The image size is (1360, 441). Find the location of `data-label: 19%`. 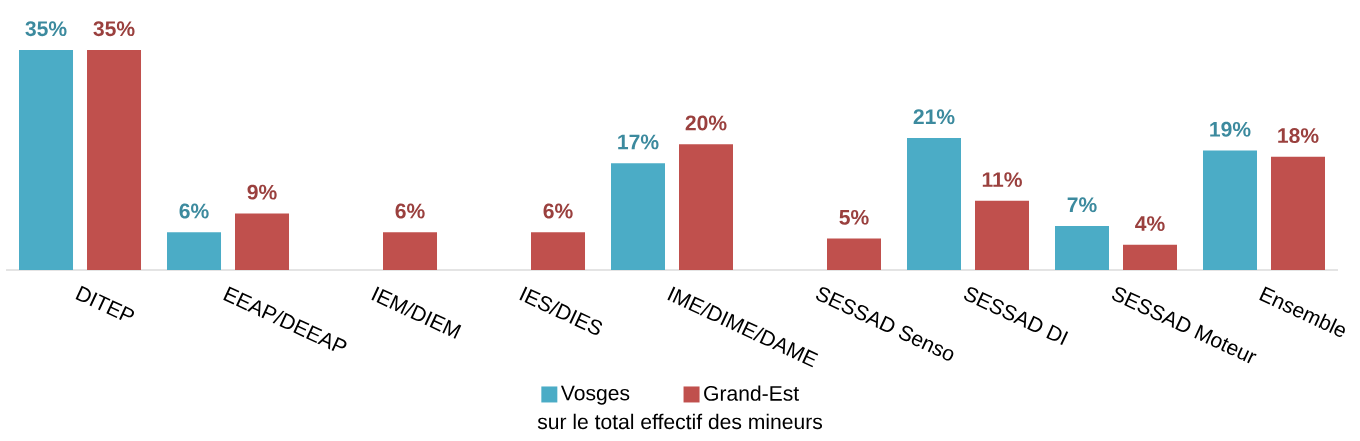

data-label: 19% is located at coordinates (1230, 129).